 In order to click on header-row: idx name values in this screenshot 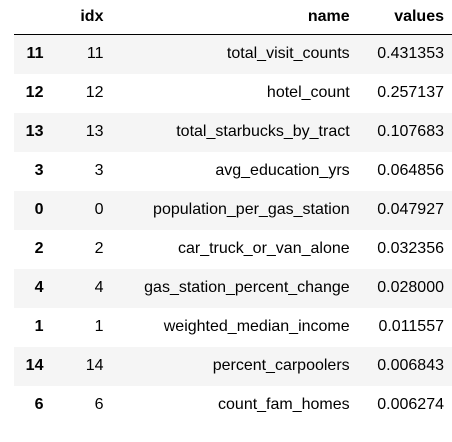, I will do `click(233, 17)`.